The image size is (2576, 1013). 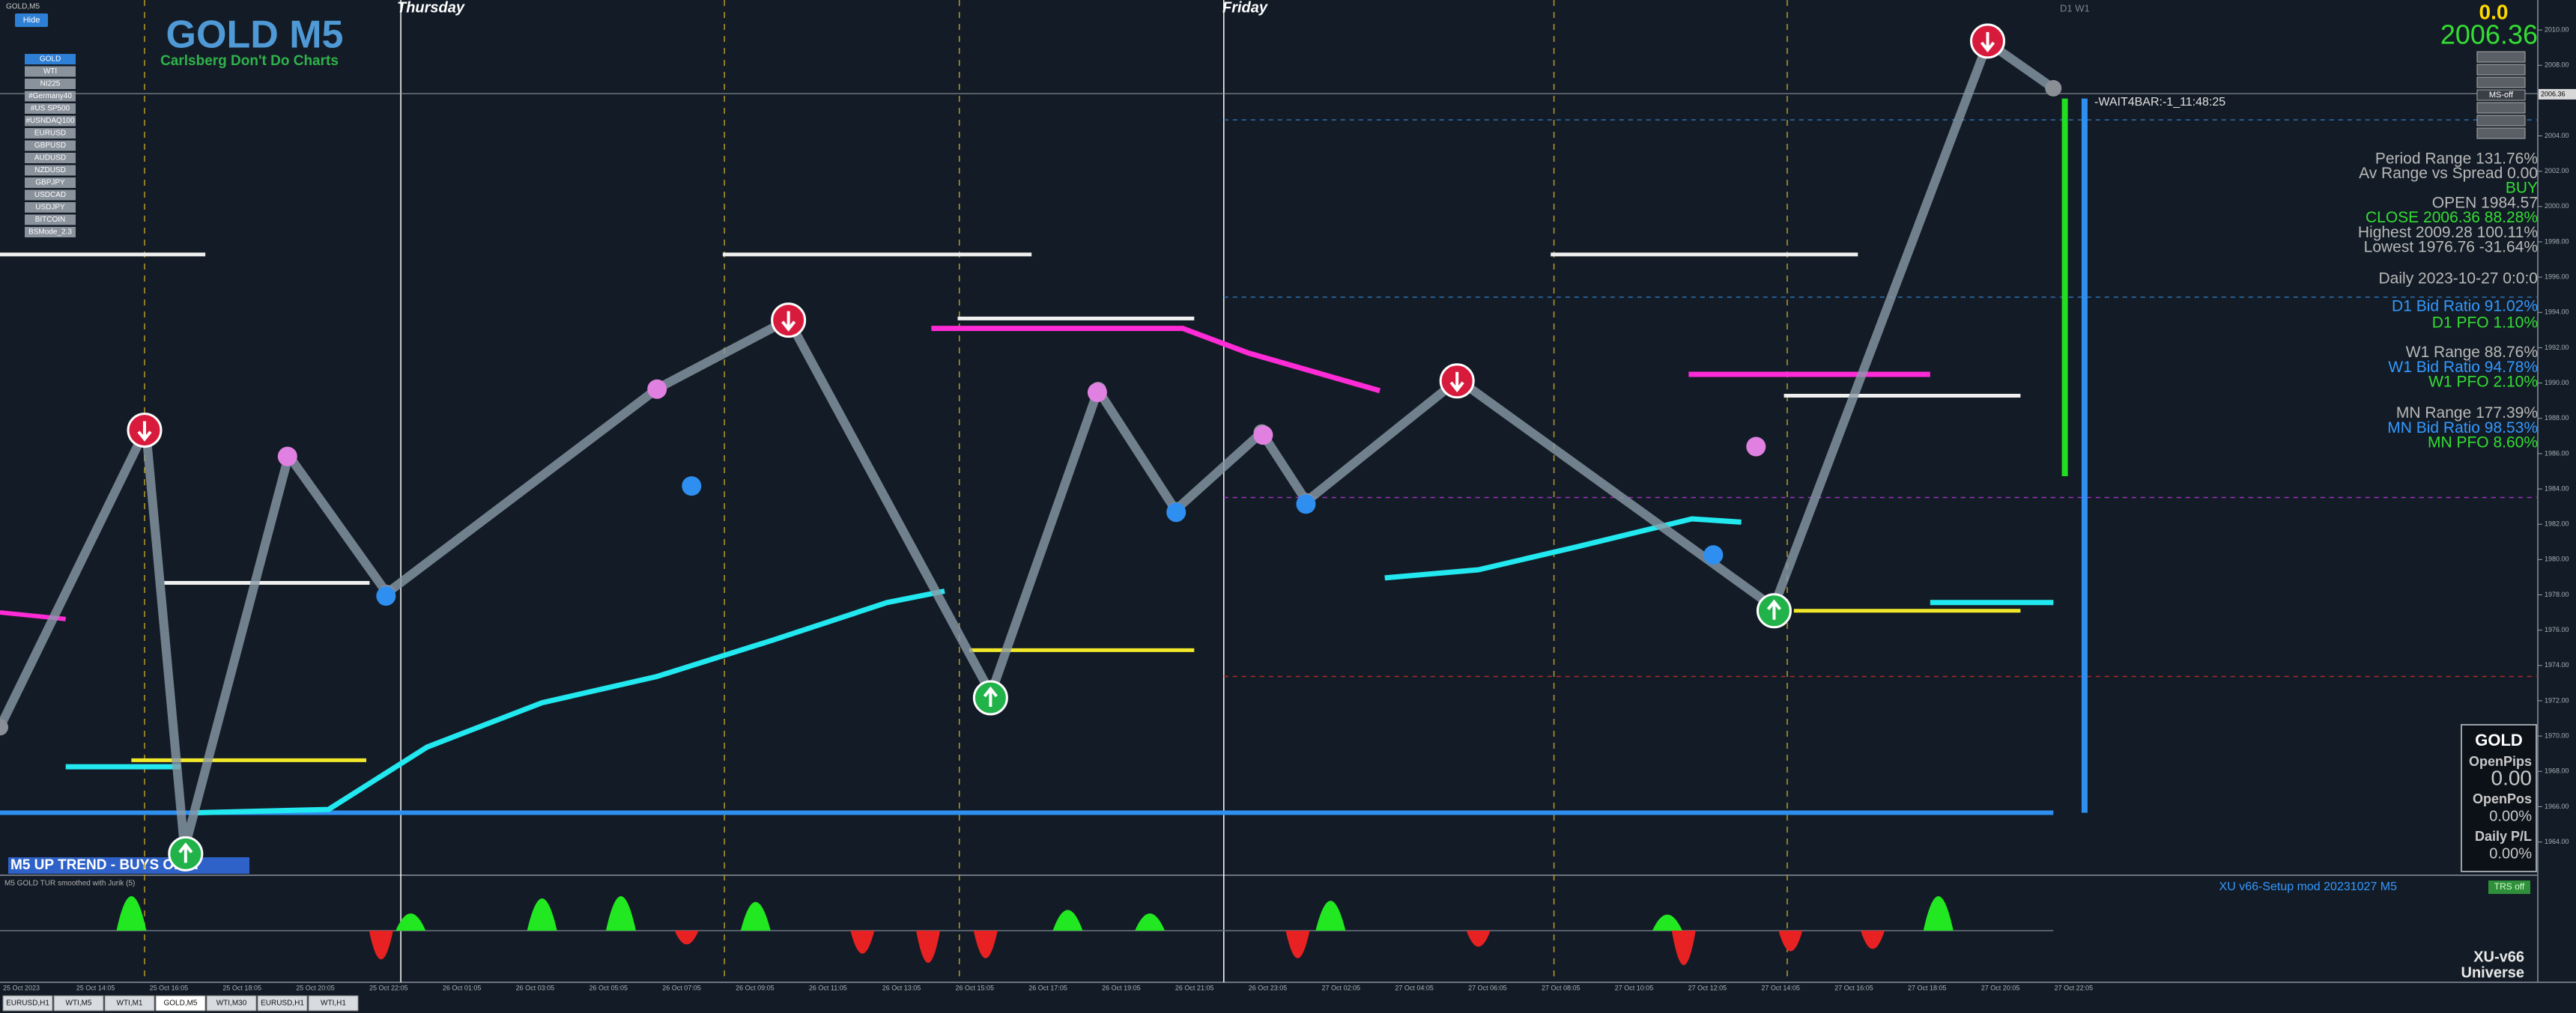 I want to click on time-label: 25 Oct 20:05, so click(x=315, y=988).